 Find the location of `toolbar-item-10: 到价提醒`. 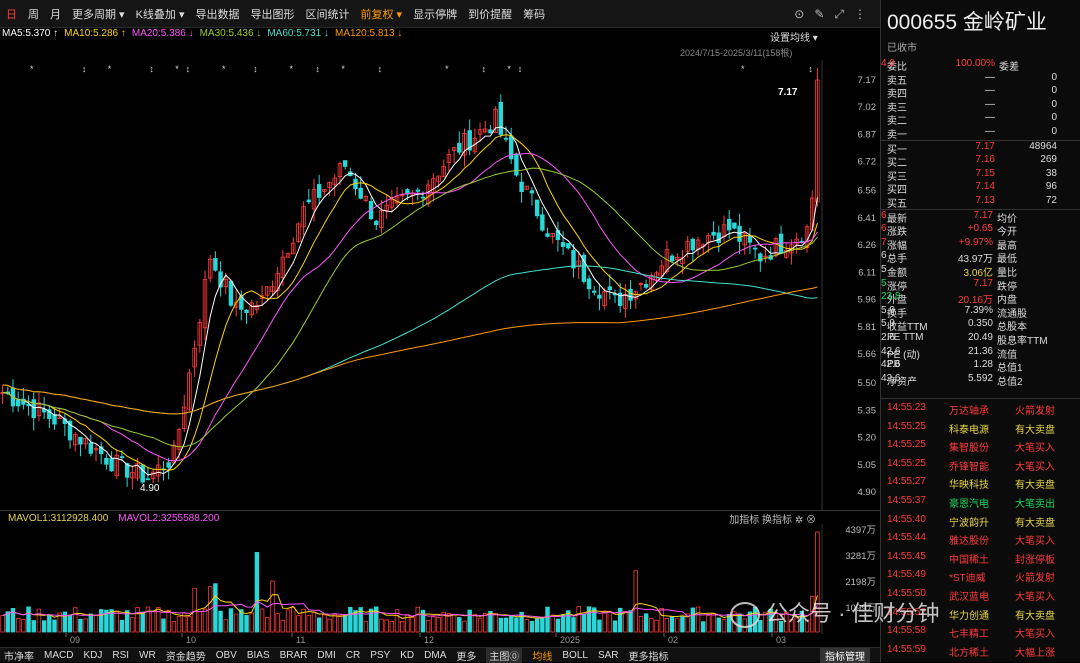

toolbar-item-10: 到价提醒 is located at coordinates (490, 14).